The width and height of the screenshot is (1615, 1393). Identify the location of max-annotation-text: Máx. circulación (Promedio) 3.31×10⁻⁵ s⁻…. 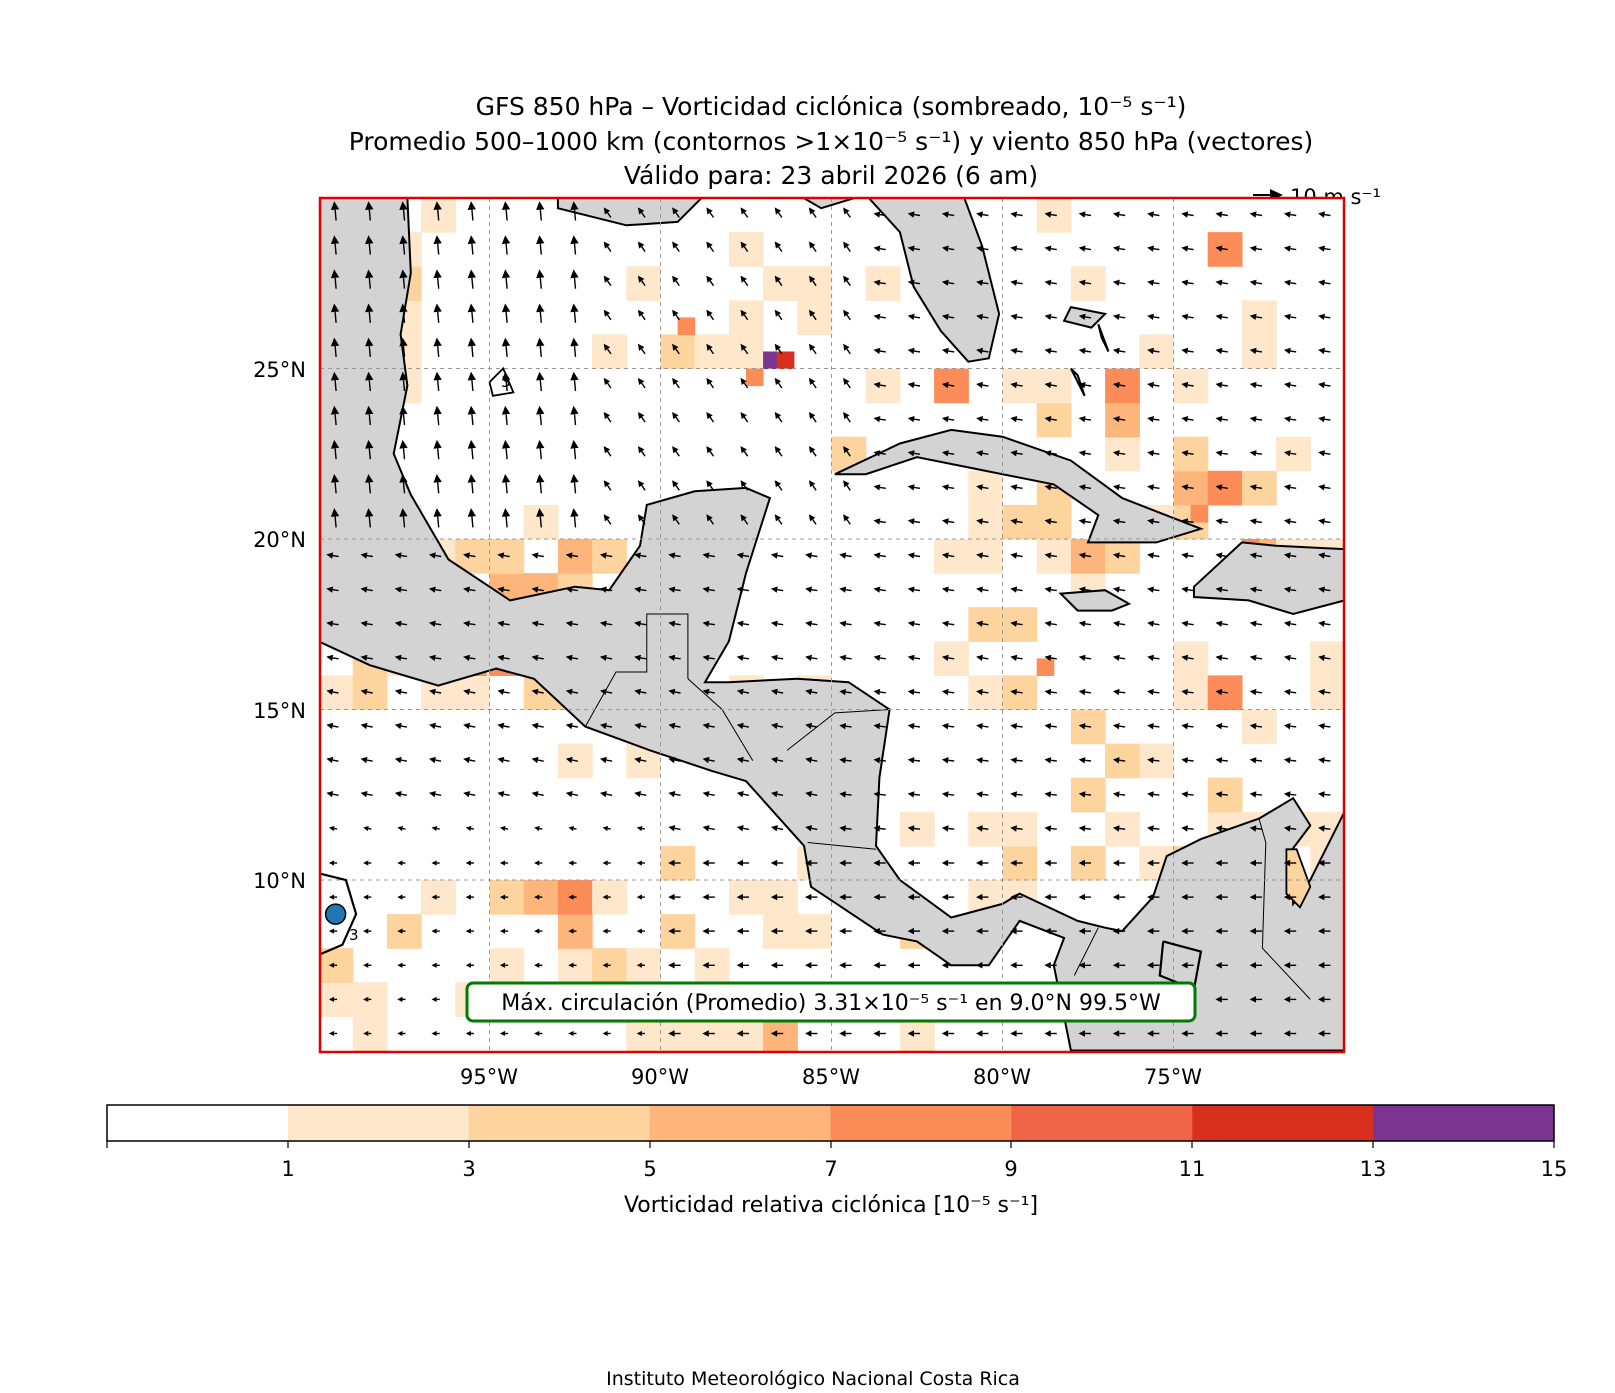
(831, 1003).